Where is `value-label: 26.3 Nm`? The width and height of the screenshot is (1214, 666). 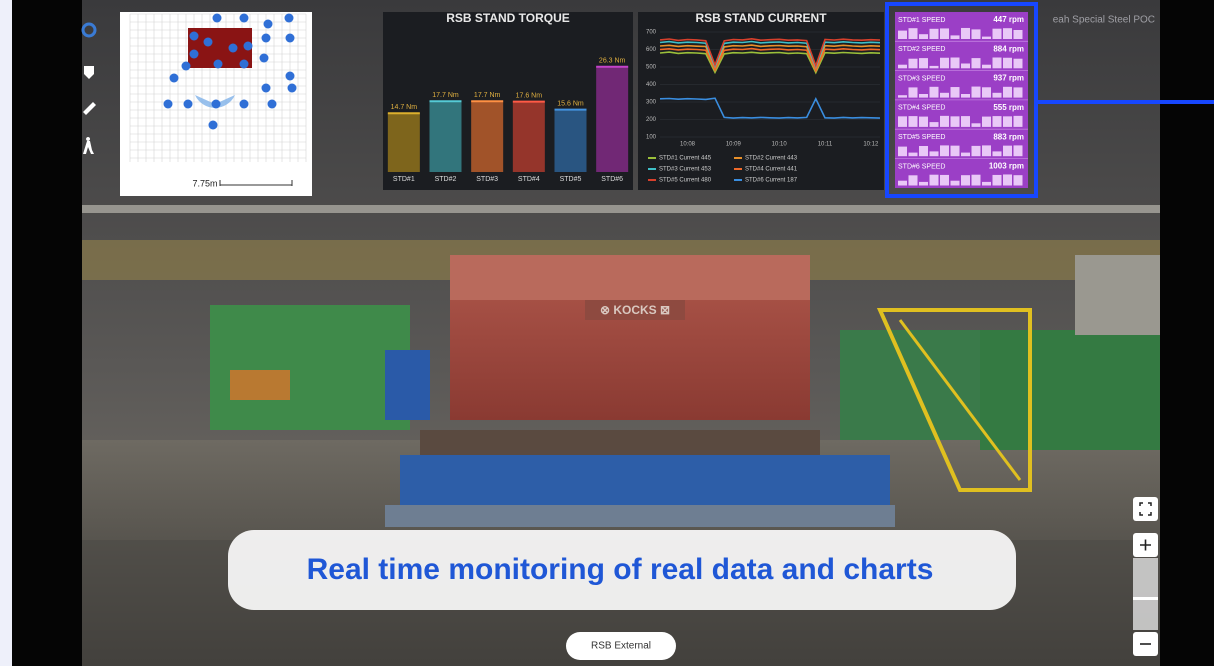 value-label: 26.3 Nm is located at coordinates (612, 61).